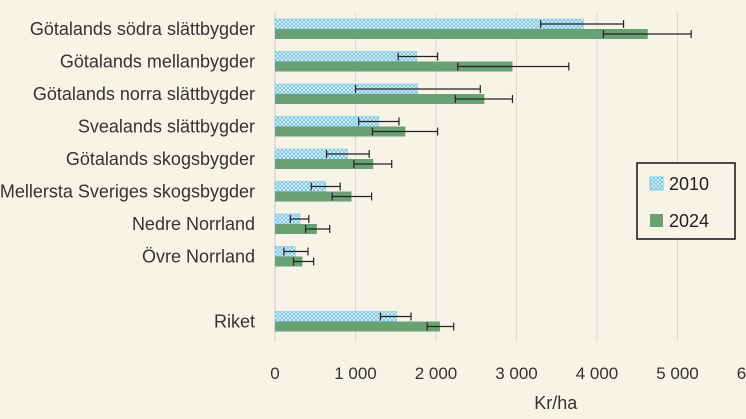 This screenshot has width=746, height=419. Describe the element at coordinates (166, 127) in the screenshot. I see `category-label: Svealands slättbygder` at that location.